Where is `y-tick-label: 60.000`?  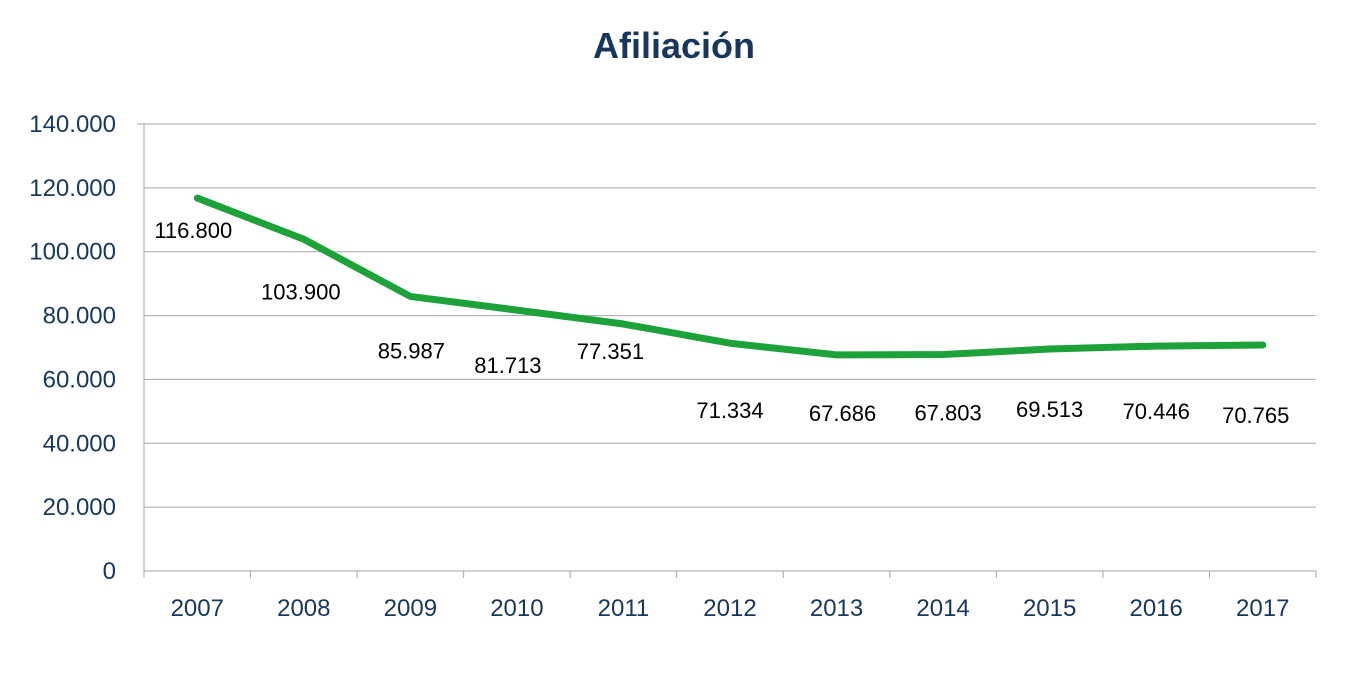
y-tick-label: 60.000 is located at coordinates (79, 379).